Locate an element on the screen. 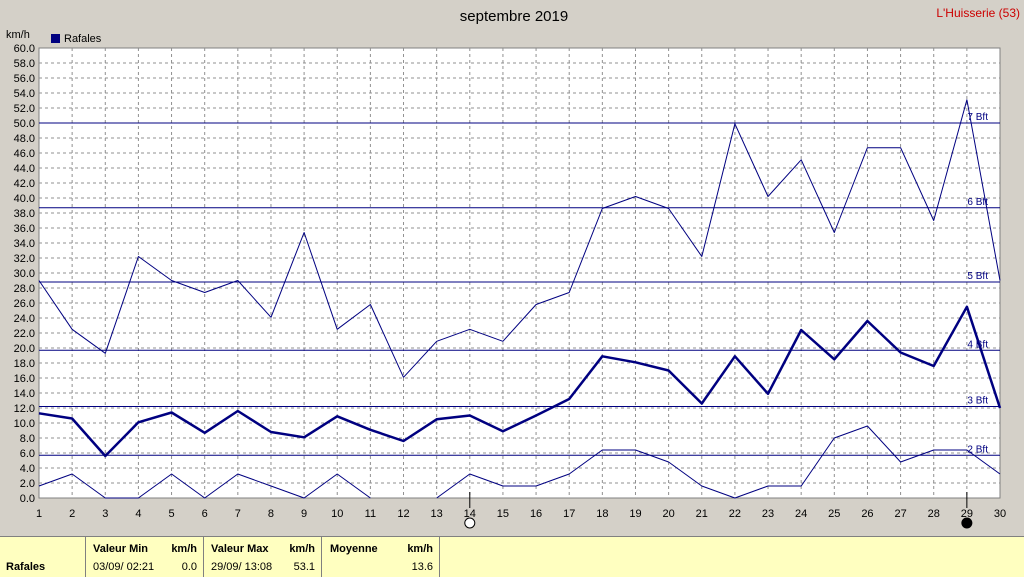  min-header: Valeur Min is located at coordinates (121, 549).